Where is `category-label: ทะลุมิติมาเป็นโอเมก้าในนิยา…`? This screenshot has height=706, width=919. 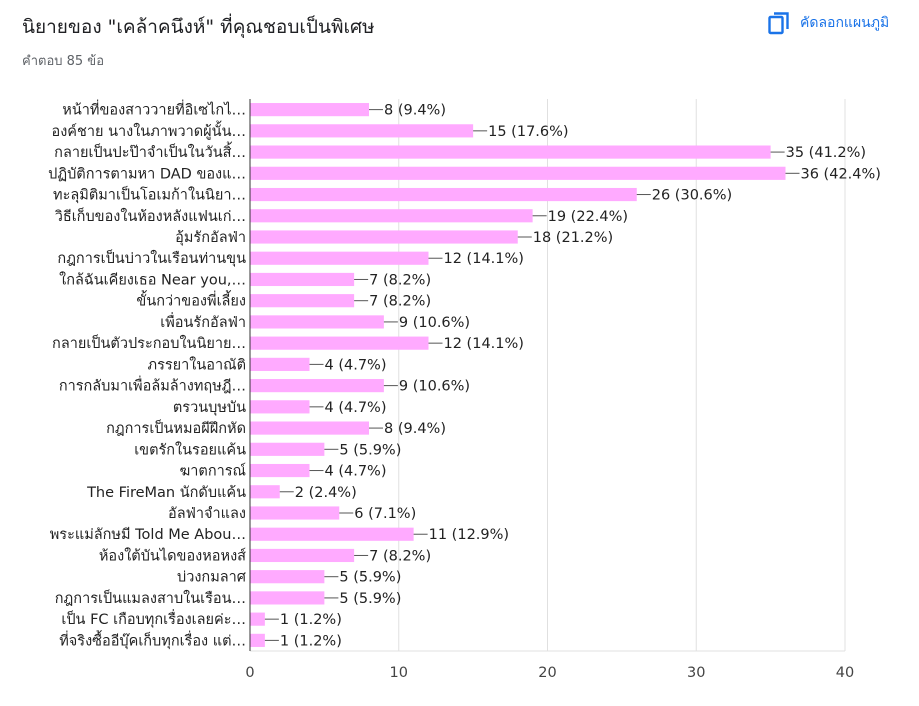 category-label: ทะลุมิติมาเป็นโอเมก้าในนิยา… is located at coordinates (149, 194).